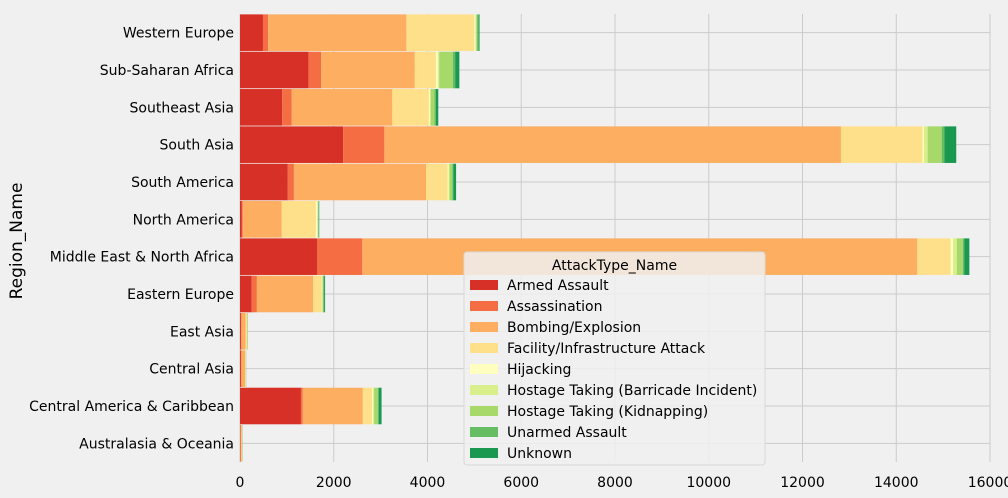 The image size is (1008, 498). What do you see at coordinates (131, 407) in the screenshot?
I see `y-tick-label: Central America & Caribbean` at bounding box center [131, 407].